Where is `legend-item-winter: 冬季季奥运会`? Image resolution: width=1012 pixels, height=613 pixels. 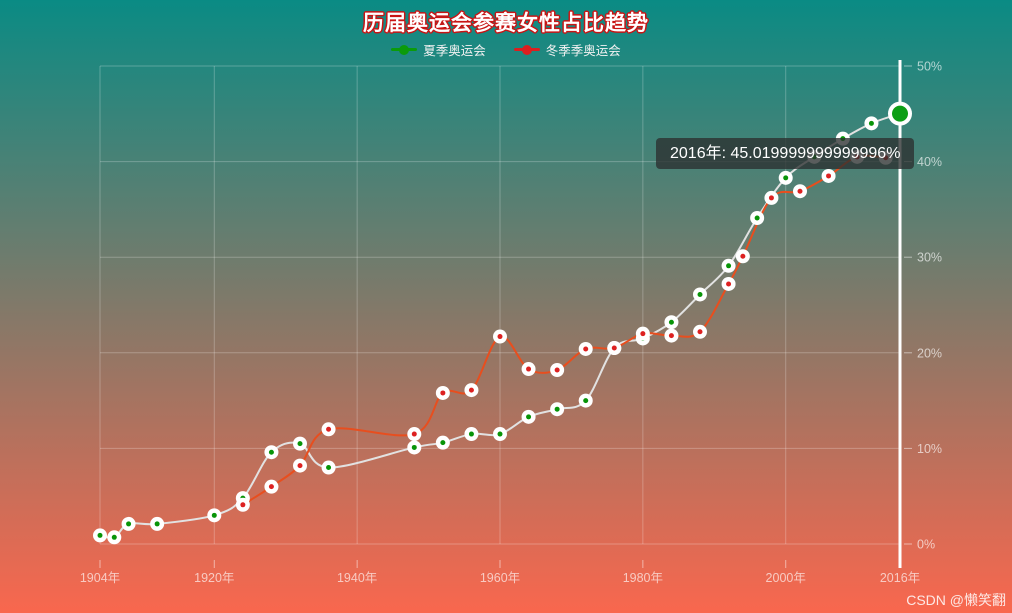 legend-item-winter: 冬季季奥运会 is located at coordinates (567, 49).